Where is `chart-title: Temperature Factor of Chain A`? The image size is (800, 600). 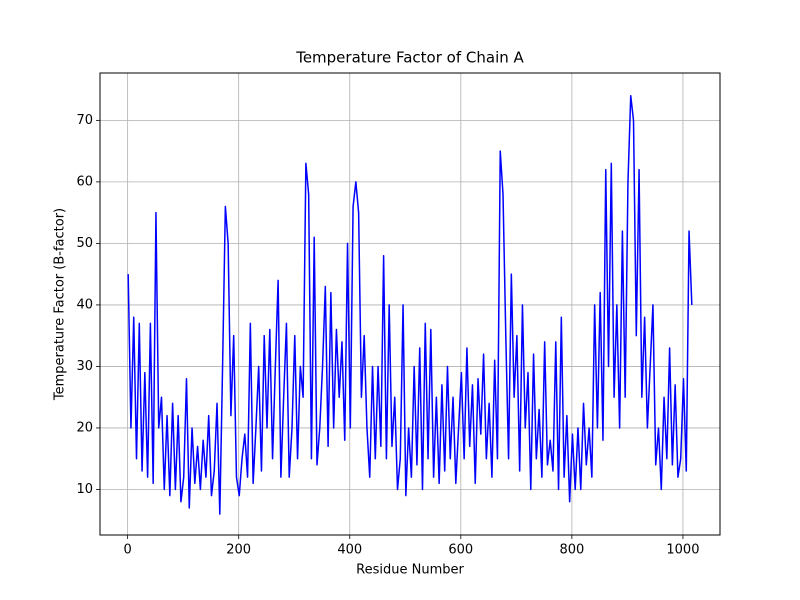
chart-title: Temperature Factor of Chain A is located at coordinates (409, 58).